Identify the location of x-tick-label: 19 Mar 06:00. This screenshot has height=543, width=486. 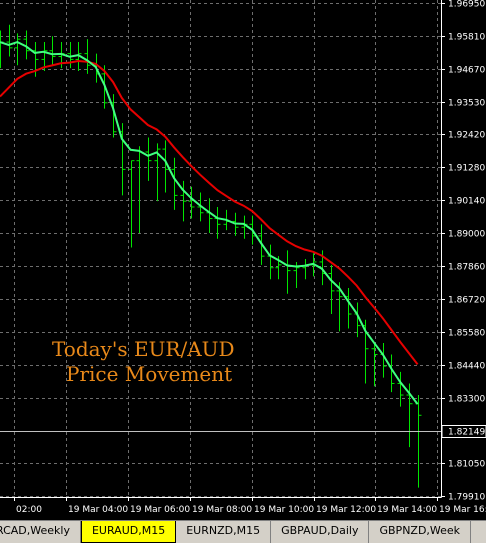
(160, 510).